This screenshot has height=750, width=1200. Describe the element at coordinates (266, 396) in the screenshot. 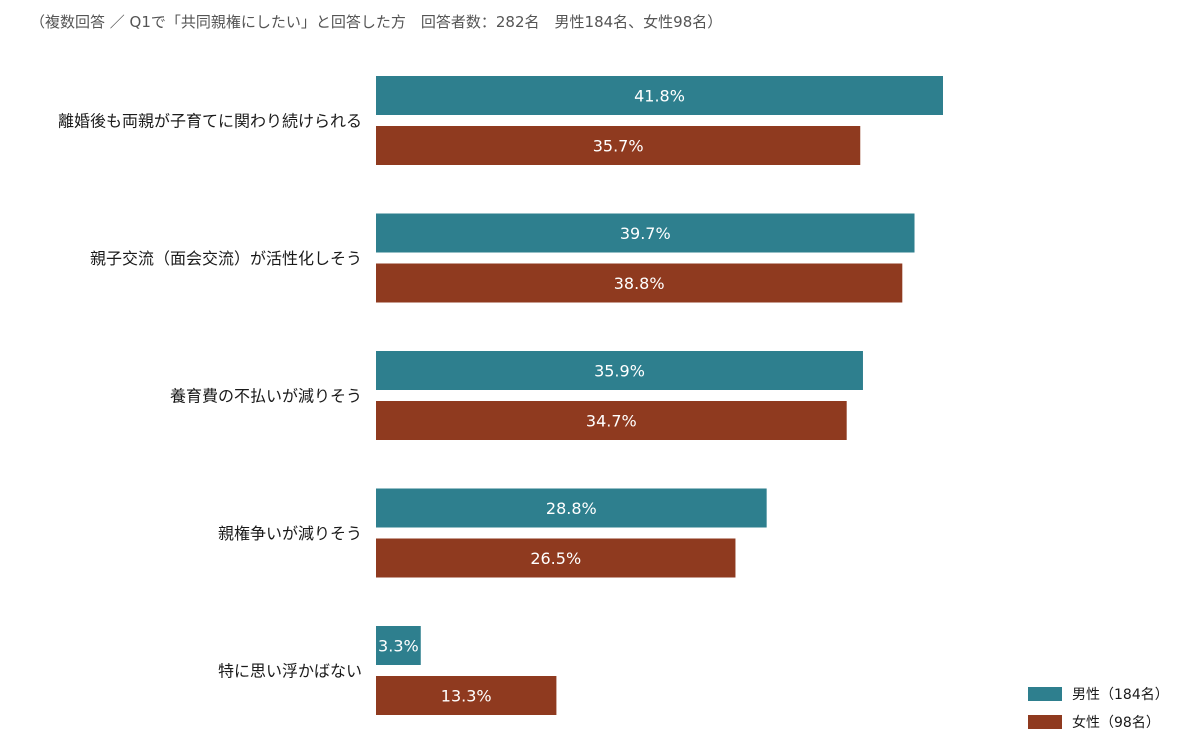

I see `category-label: 養育費の不払いが減りそう` at that location.